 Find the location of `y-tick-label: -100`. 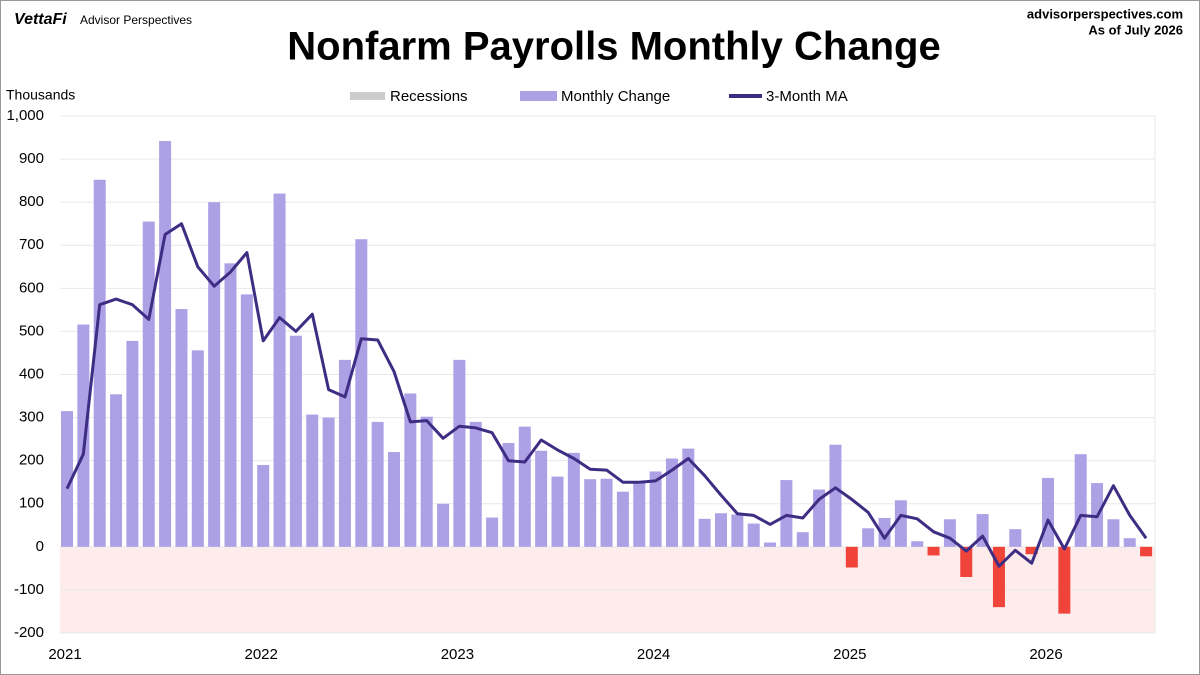

y-tick-label: -100 is located at coordinates (29, 589).